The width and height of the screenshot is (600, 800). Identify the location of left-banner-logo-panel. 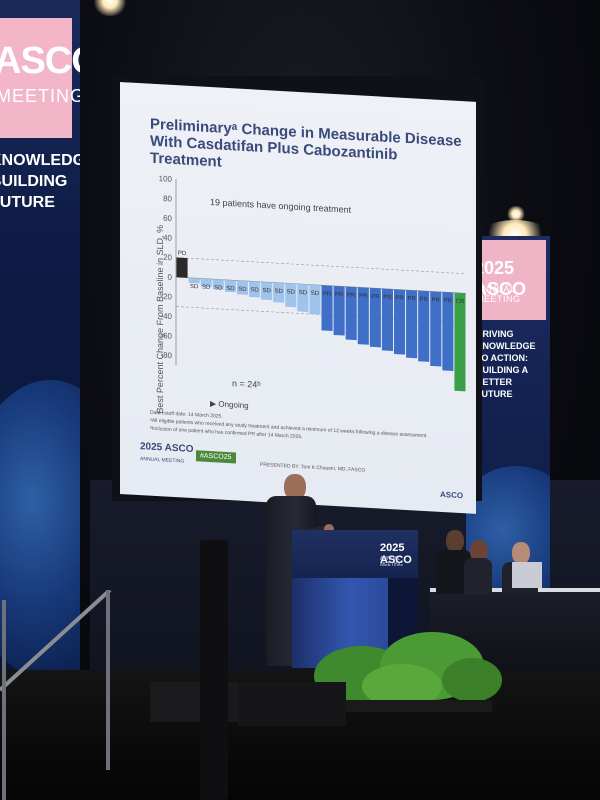
(36, 78).